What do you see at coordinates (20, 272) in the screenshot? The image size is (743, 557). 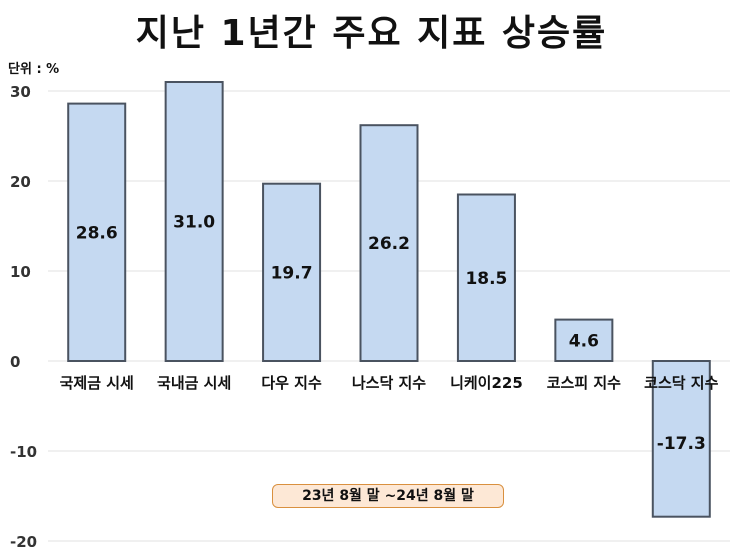 I see `y-tick-label: 10` at bounding box center [20, 272].